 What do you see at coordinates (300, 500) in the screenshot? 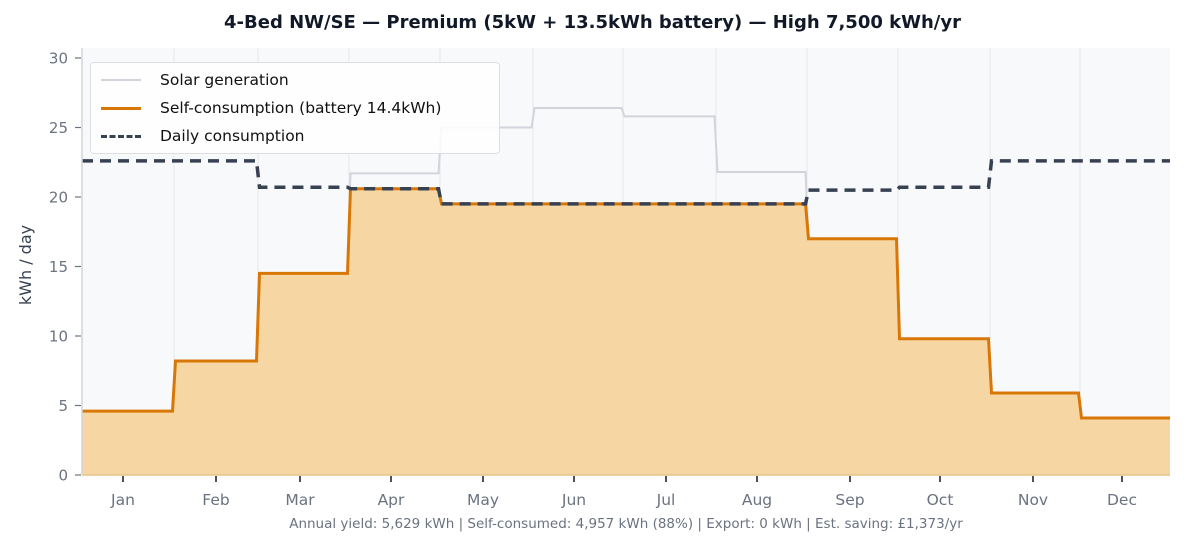
I see `x-tick-label: Mar` at bounding box center [300, 500].